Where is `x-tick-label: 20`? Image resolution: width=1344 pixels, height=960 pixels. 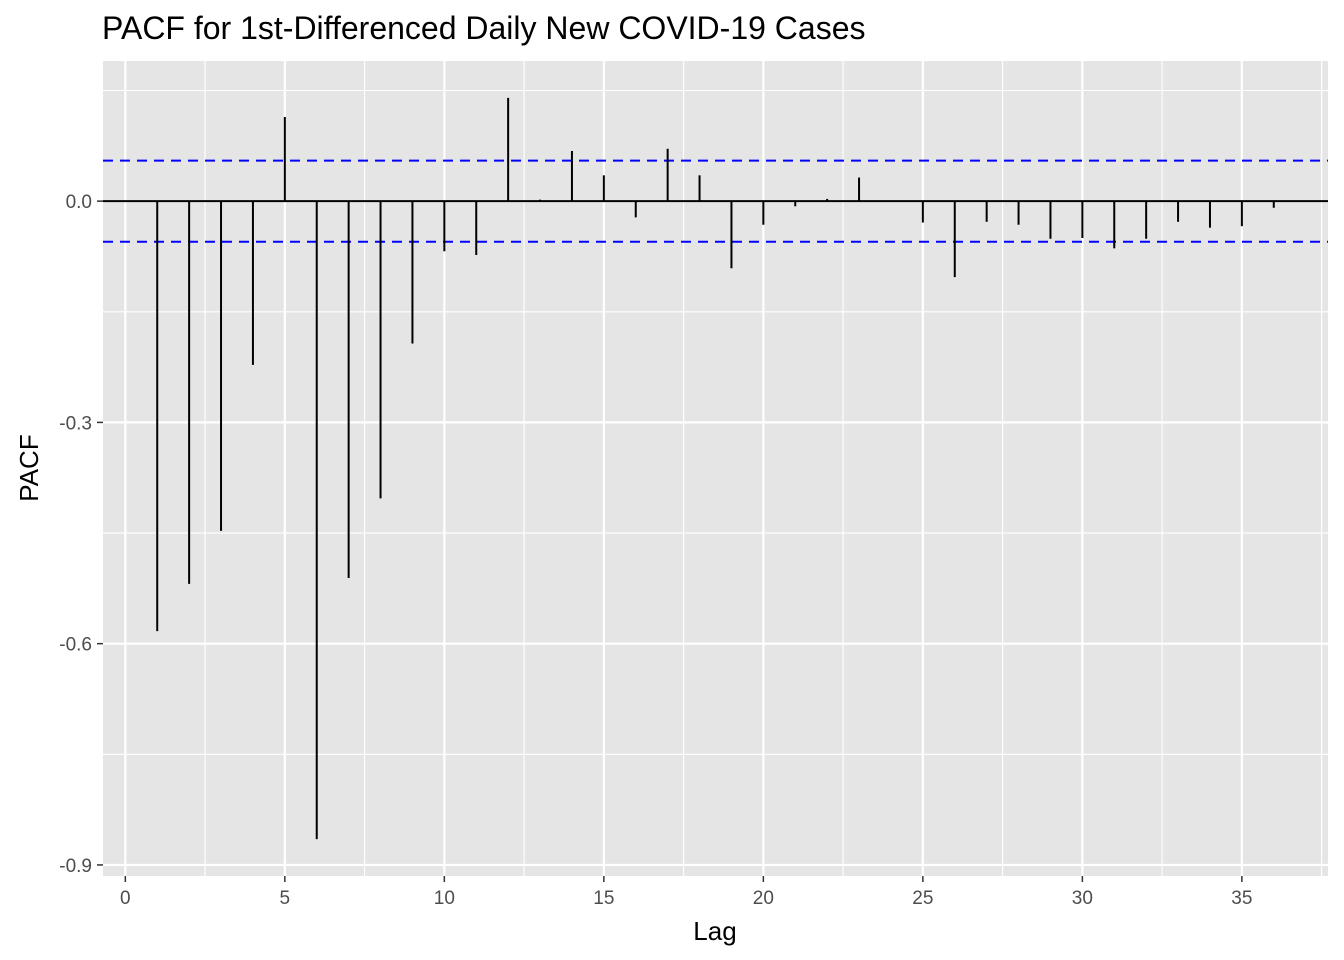
x-tick-label: 20 is located at coordinates (763, 898).